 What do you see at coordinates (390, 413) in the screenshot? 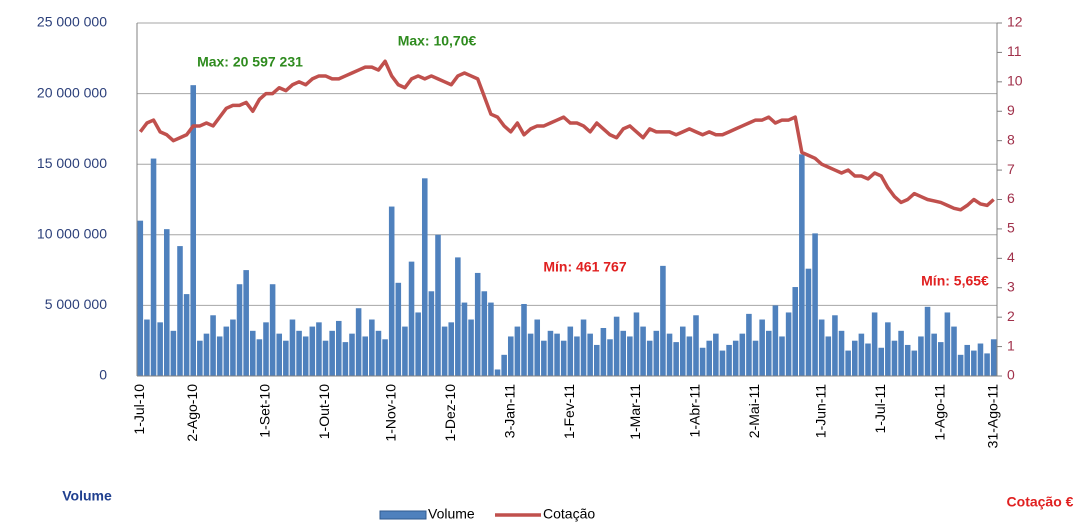
I see `x-tick-label: 1-Nov-10` at bounding box center [390, 413].